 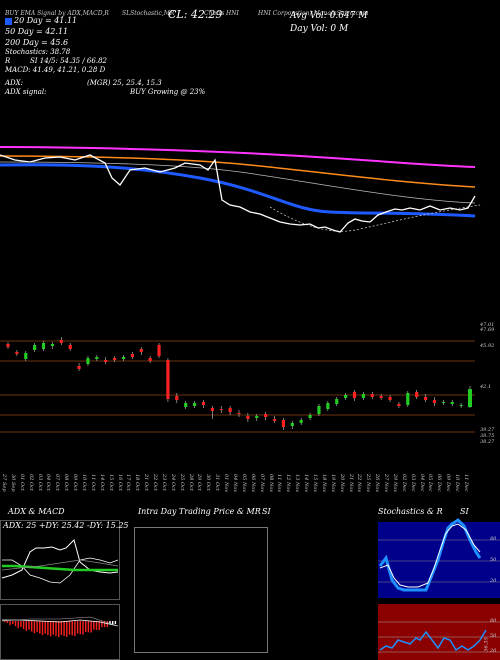 I want to click on legend-ma20-swatch, so click(x=8, y=21).